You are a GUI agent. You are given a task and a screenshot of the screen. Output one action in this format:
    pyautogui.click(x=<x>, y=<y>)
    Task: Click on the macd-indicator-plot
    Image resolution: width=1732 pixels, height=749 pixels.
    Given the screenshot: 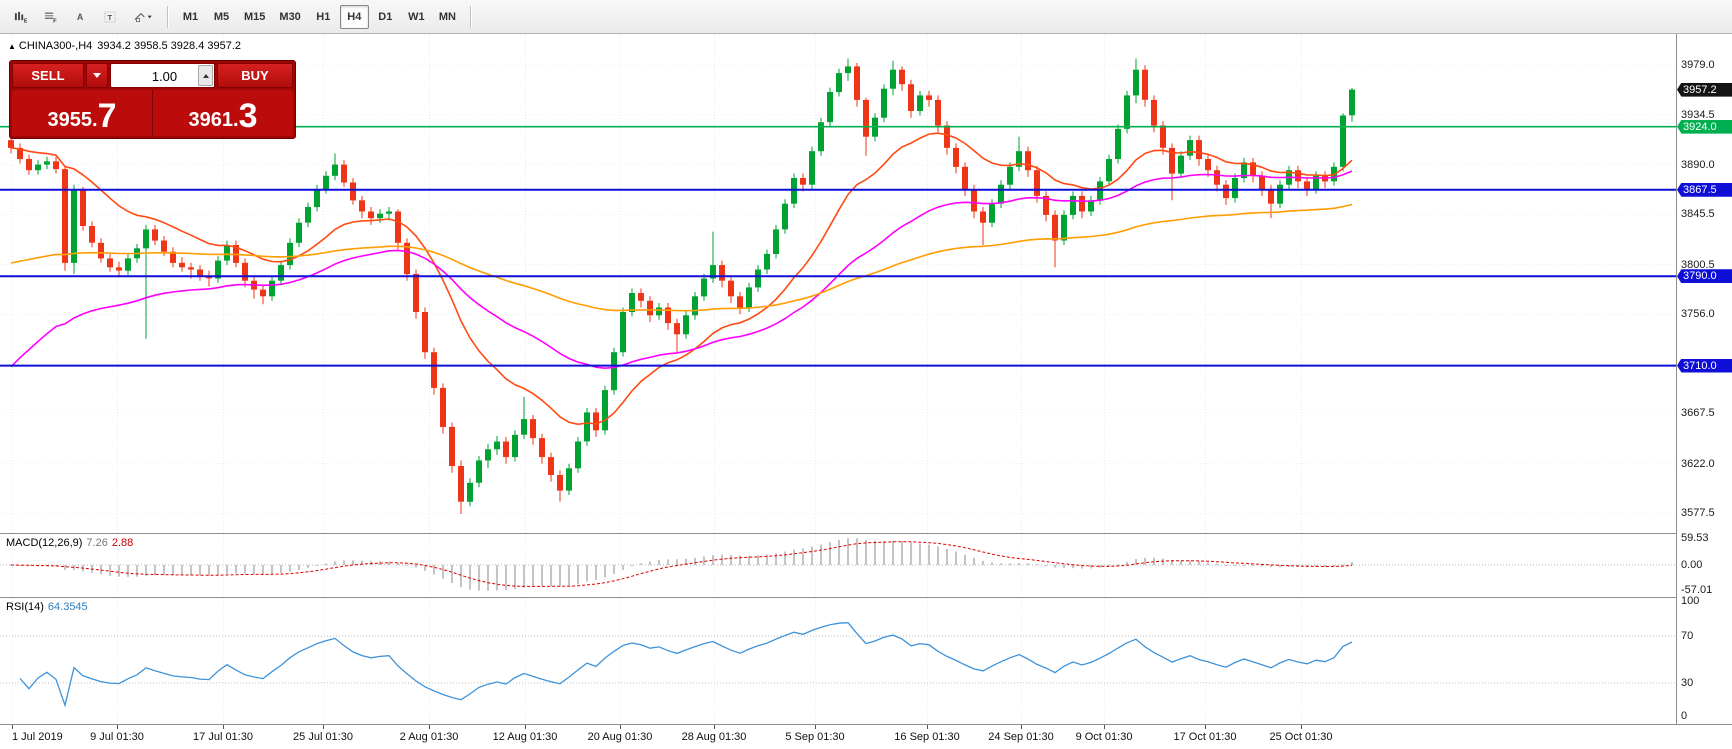 What is the action you would take?
    pyautogui.click(x=838, y=565)
    